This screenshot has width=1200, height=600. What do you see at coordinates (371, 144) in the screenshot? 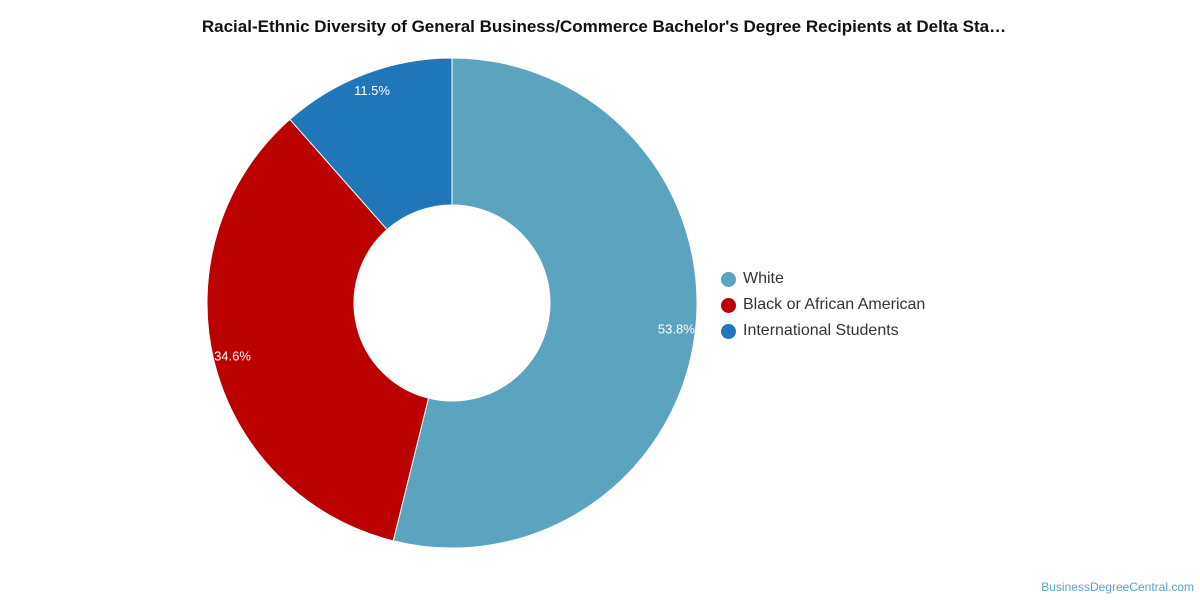
I see `slice-international-students` at bounding box center [371, 144].